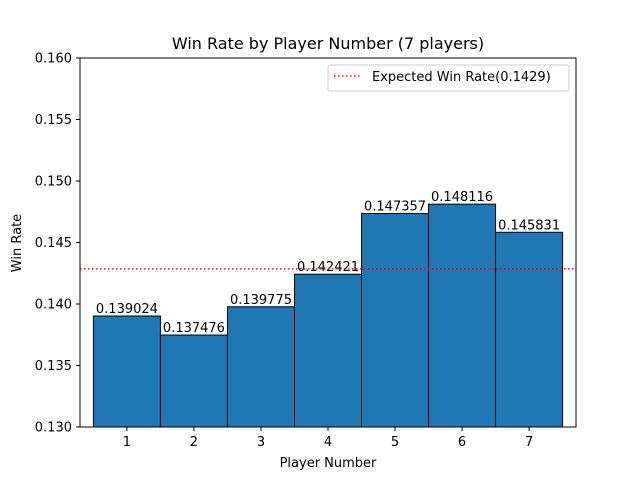  Describe the element at coordinates (529, 442) in the screenshot. I see `x-tick-label: 7` at that location.